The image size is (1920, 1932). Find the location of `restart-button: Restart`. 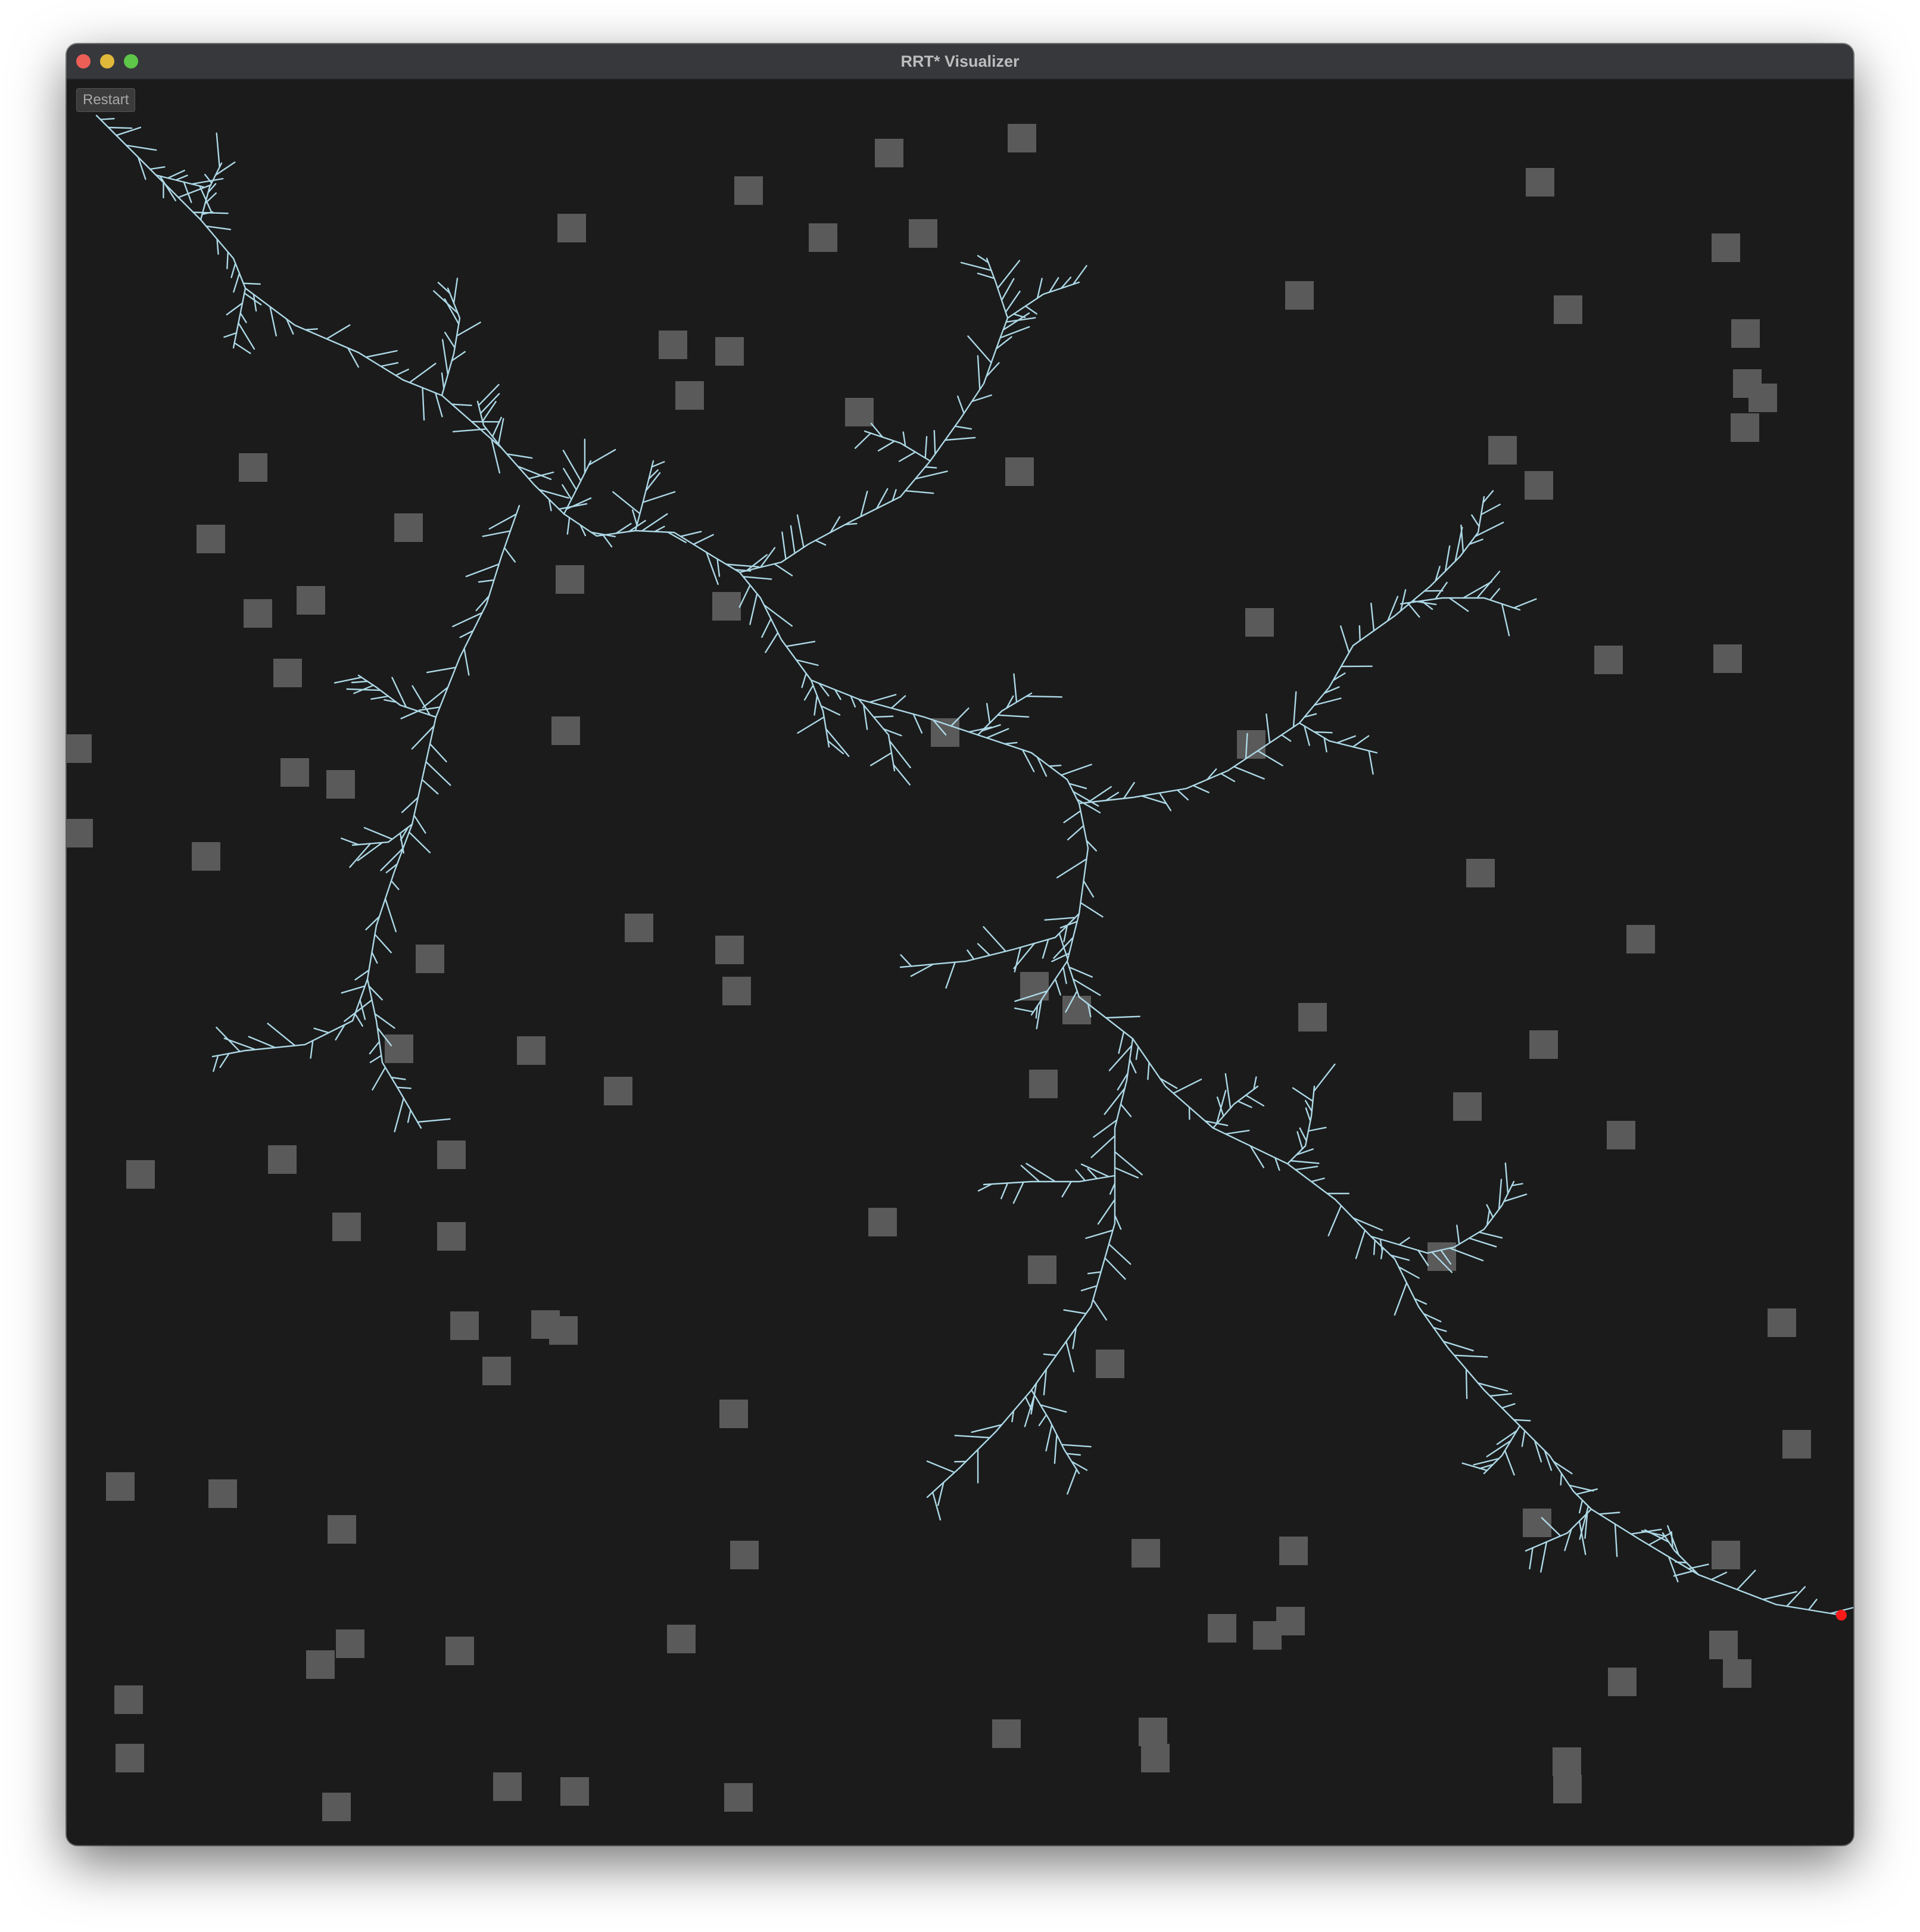

restart-button: Restart is located at coordinates (106, 100).